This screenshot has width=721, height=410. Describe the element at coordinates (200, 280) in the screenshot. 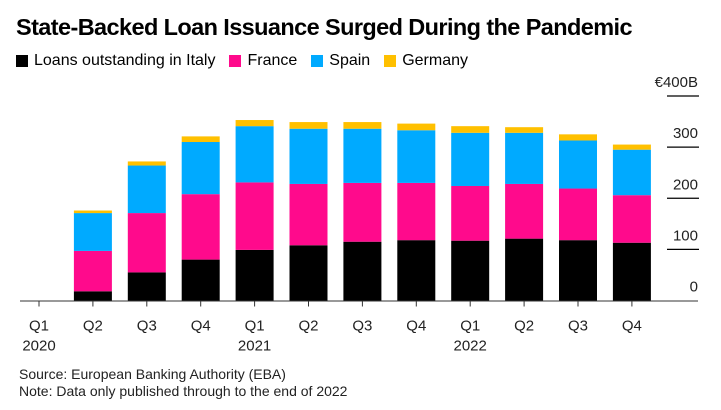

I see `bar-loans-outstanding-in-italy-q4-2020` at that location.